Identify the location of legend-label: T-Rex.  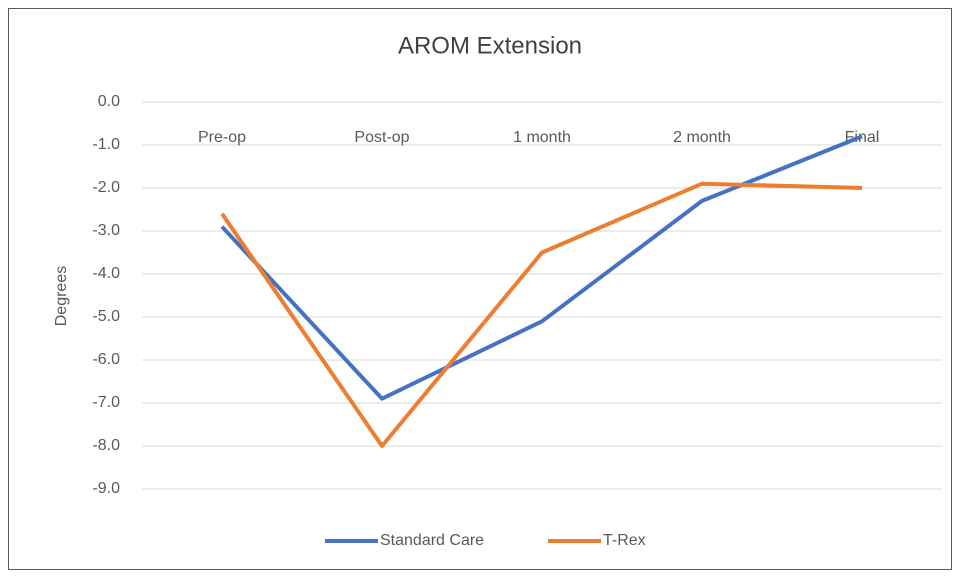
(624, 540).